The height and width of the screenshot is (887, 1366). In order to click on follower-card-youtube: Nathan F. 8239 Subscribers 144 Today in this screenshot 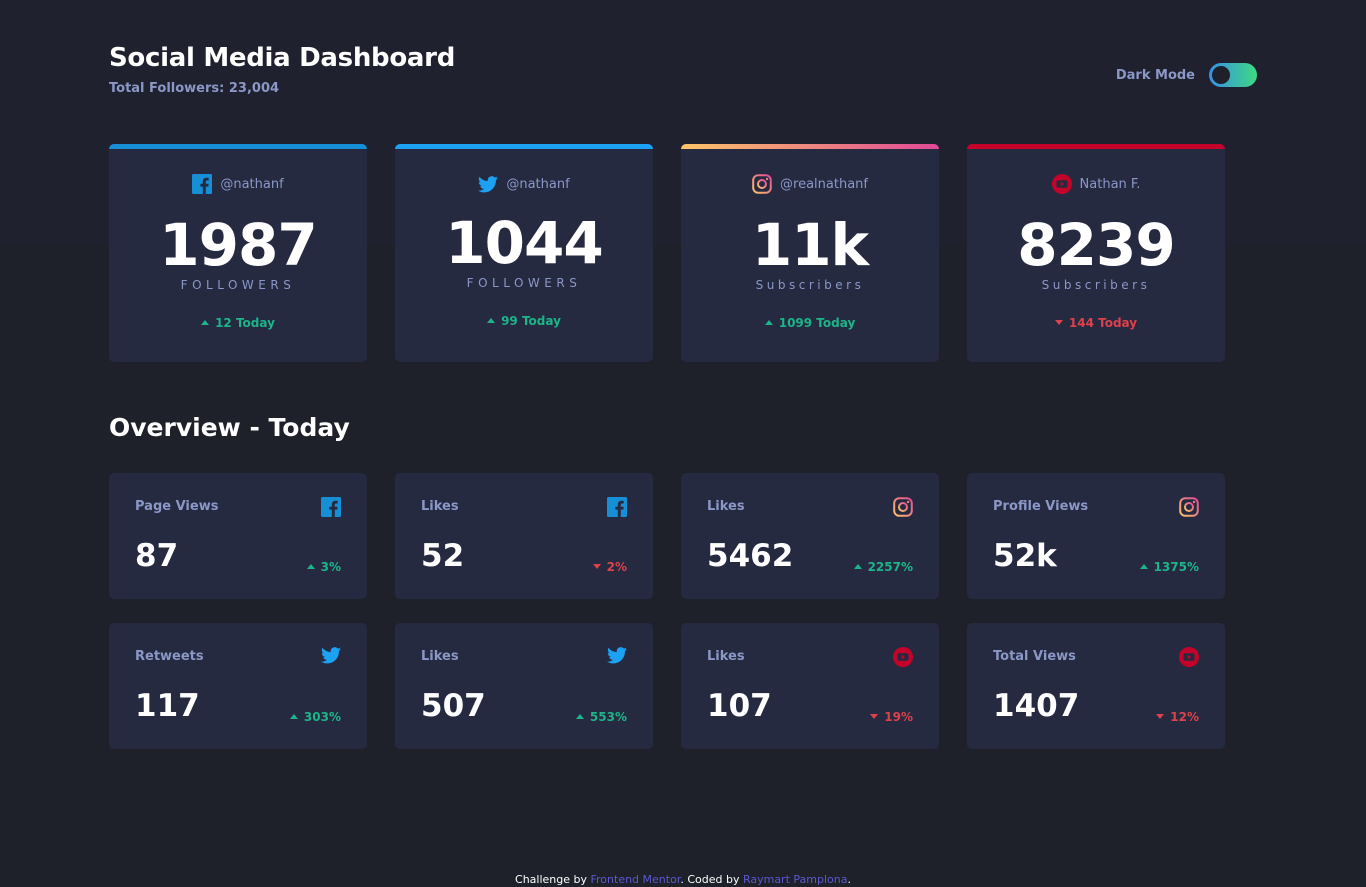, I will do `click(1096, 253)`.